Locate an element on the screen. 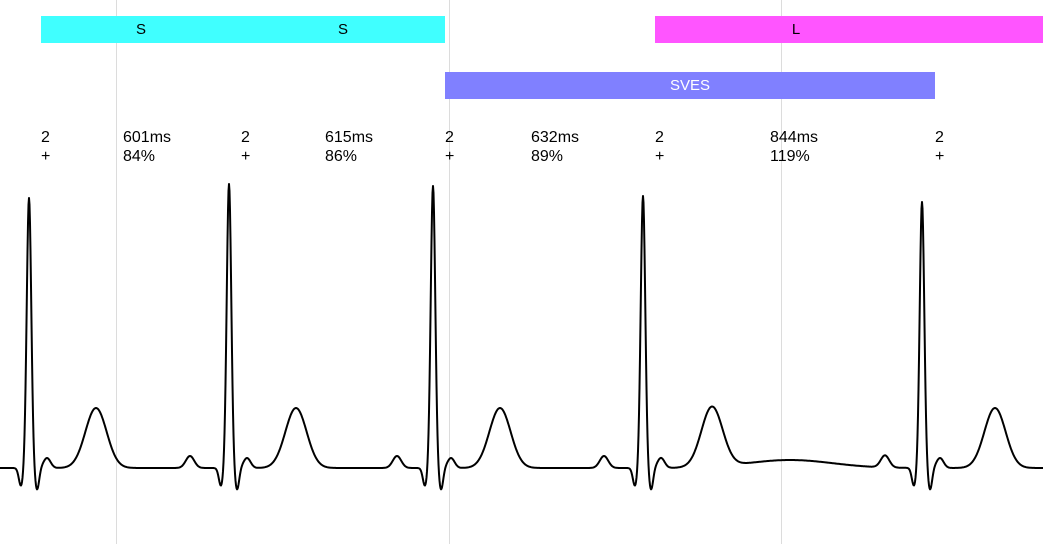 The image size is (1043, 544). beat-annotation-3: 2 + is located at coordinates (449, 147).